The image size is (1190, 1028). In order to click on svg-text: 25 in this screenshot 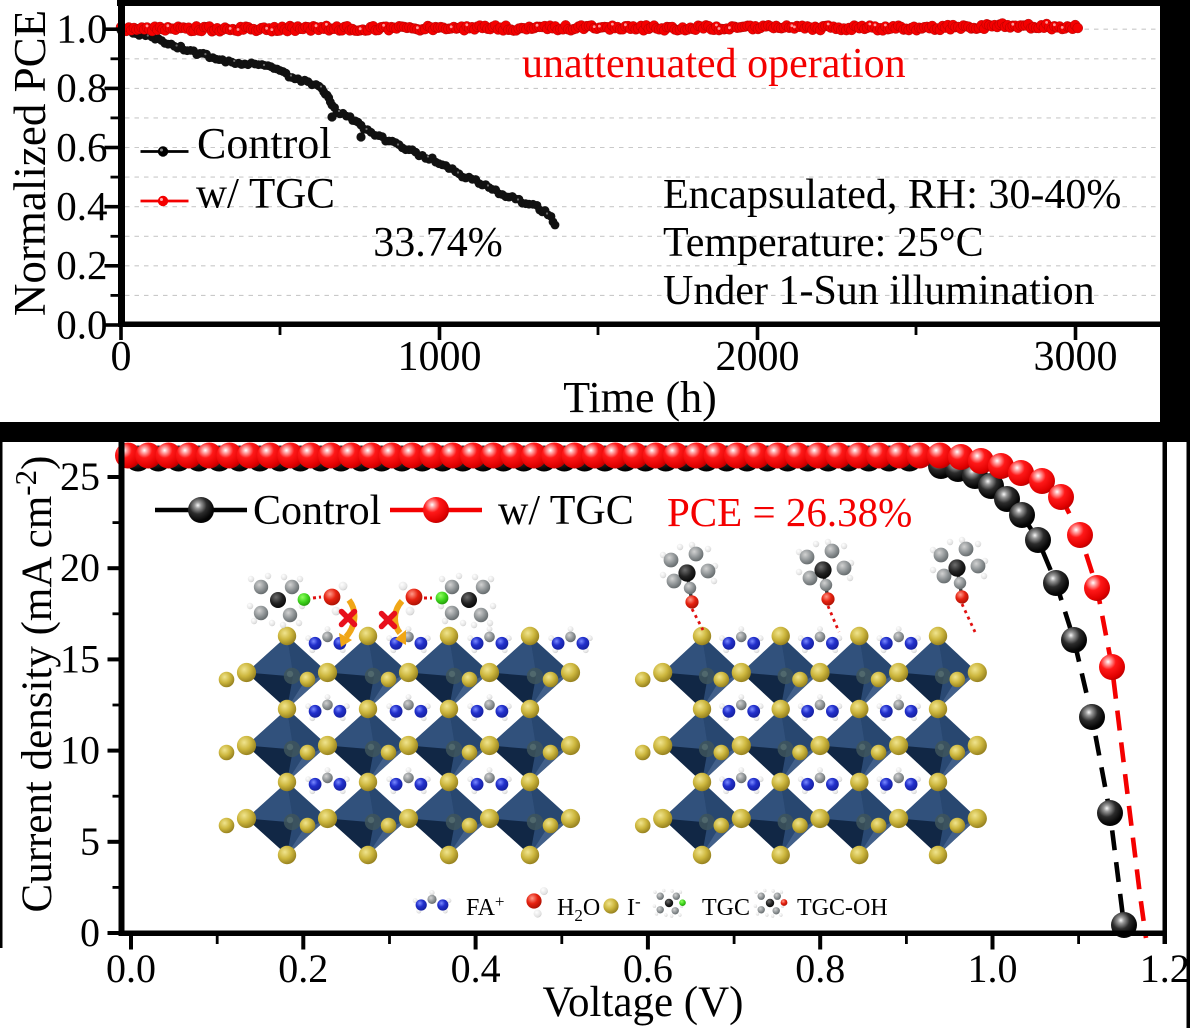, I will do `click(80, 476)`.